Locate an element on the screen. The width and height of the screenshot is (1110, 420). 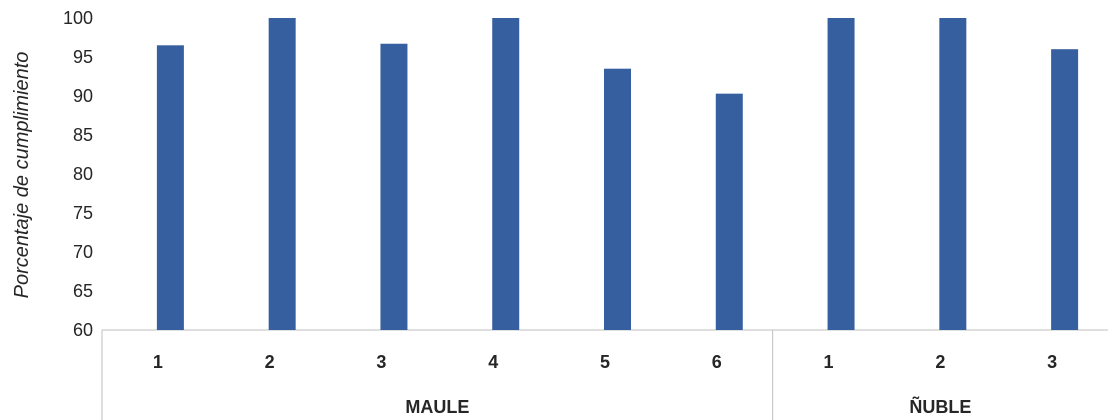
y-ticks: 60 65 70 75 80 85 90 95 100 is located at coordinates (78, 174).